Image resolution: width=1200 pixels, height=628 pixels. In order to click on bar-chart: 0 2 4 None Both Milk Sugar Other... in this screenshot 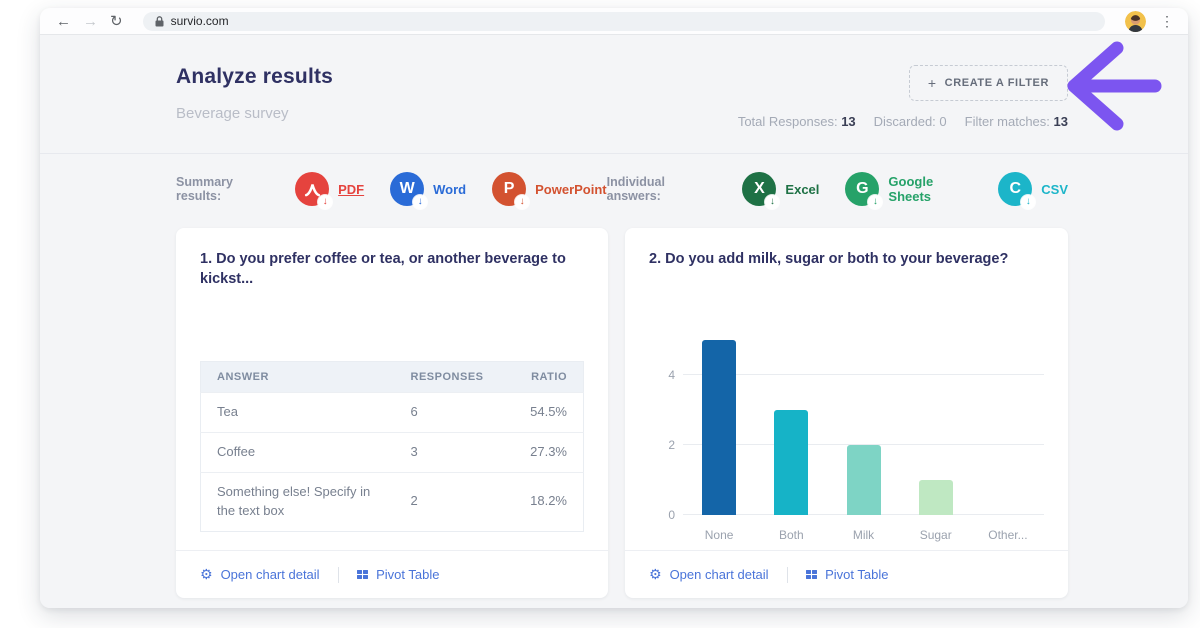, I will do `click(856, 436)`.